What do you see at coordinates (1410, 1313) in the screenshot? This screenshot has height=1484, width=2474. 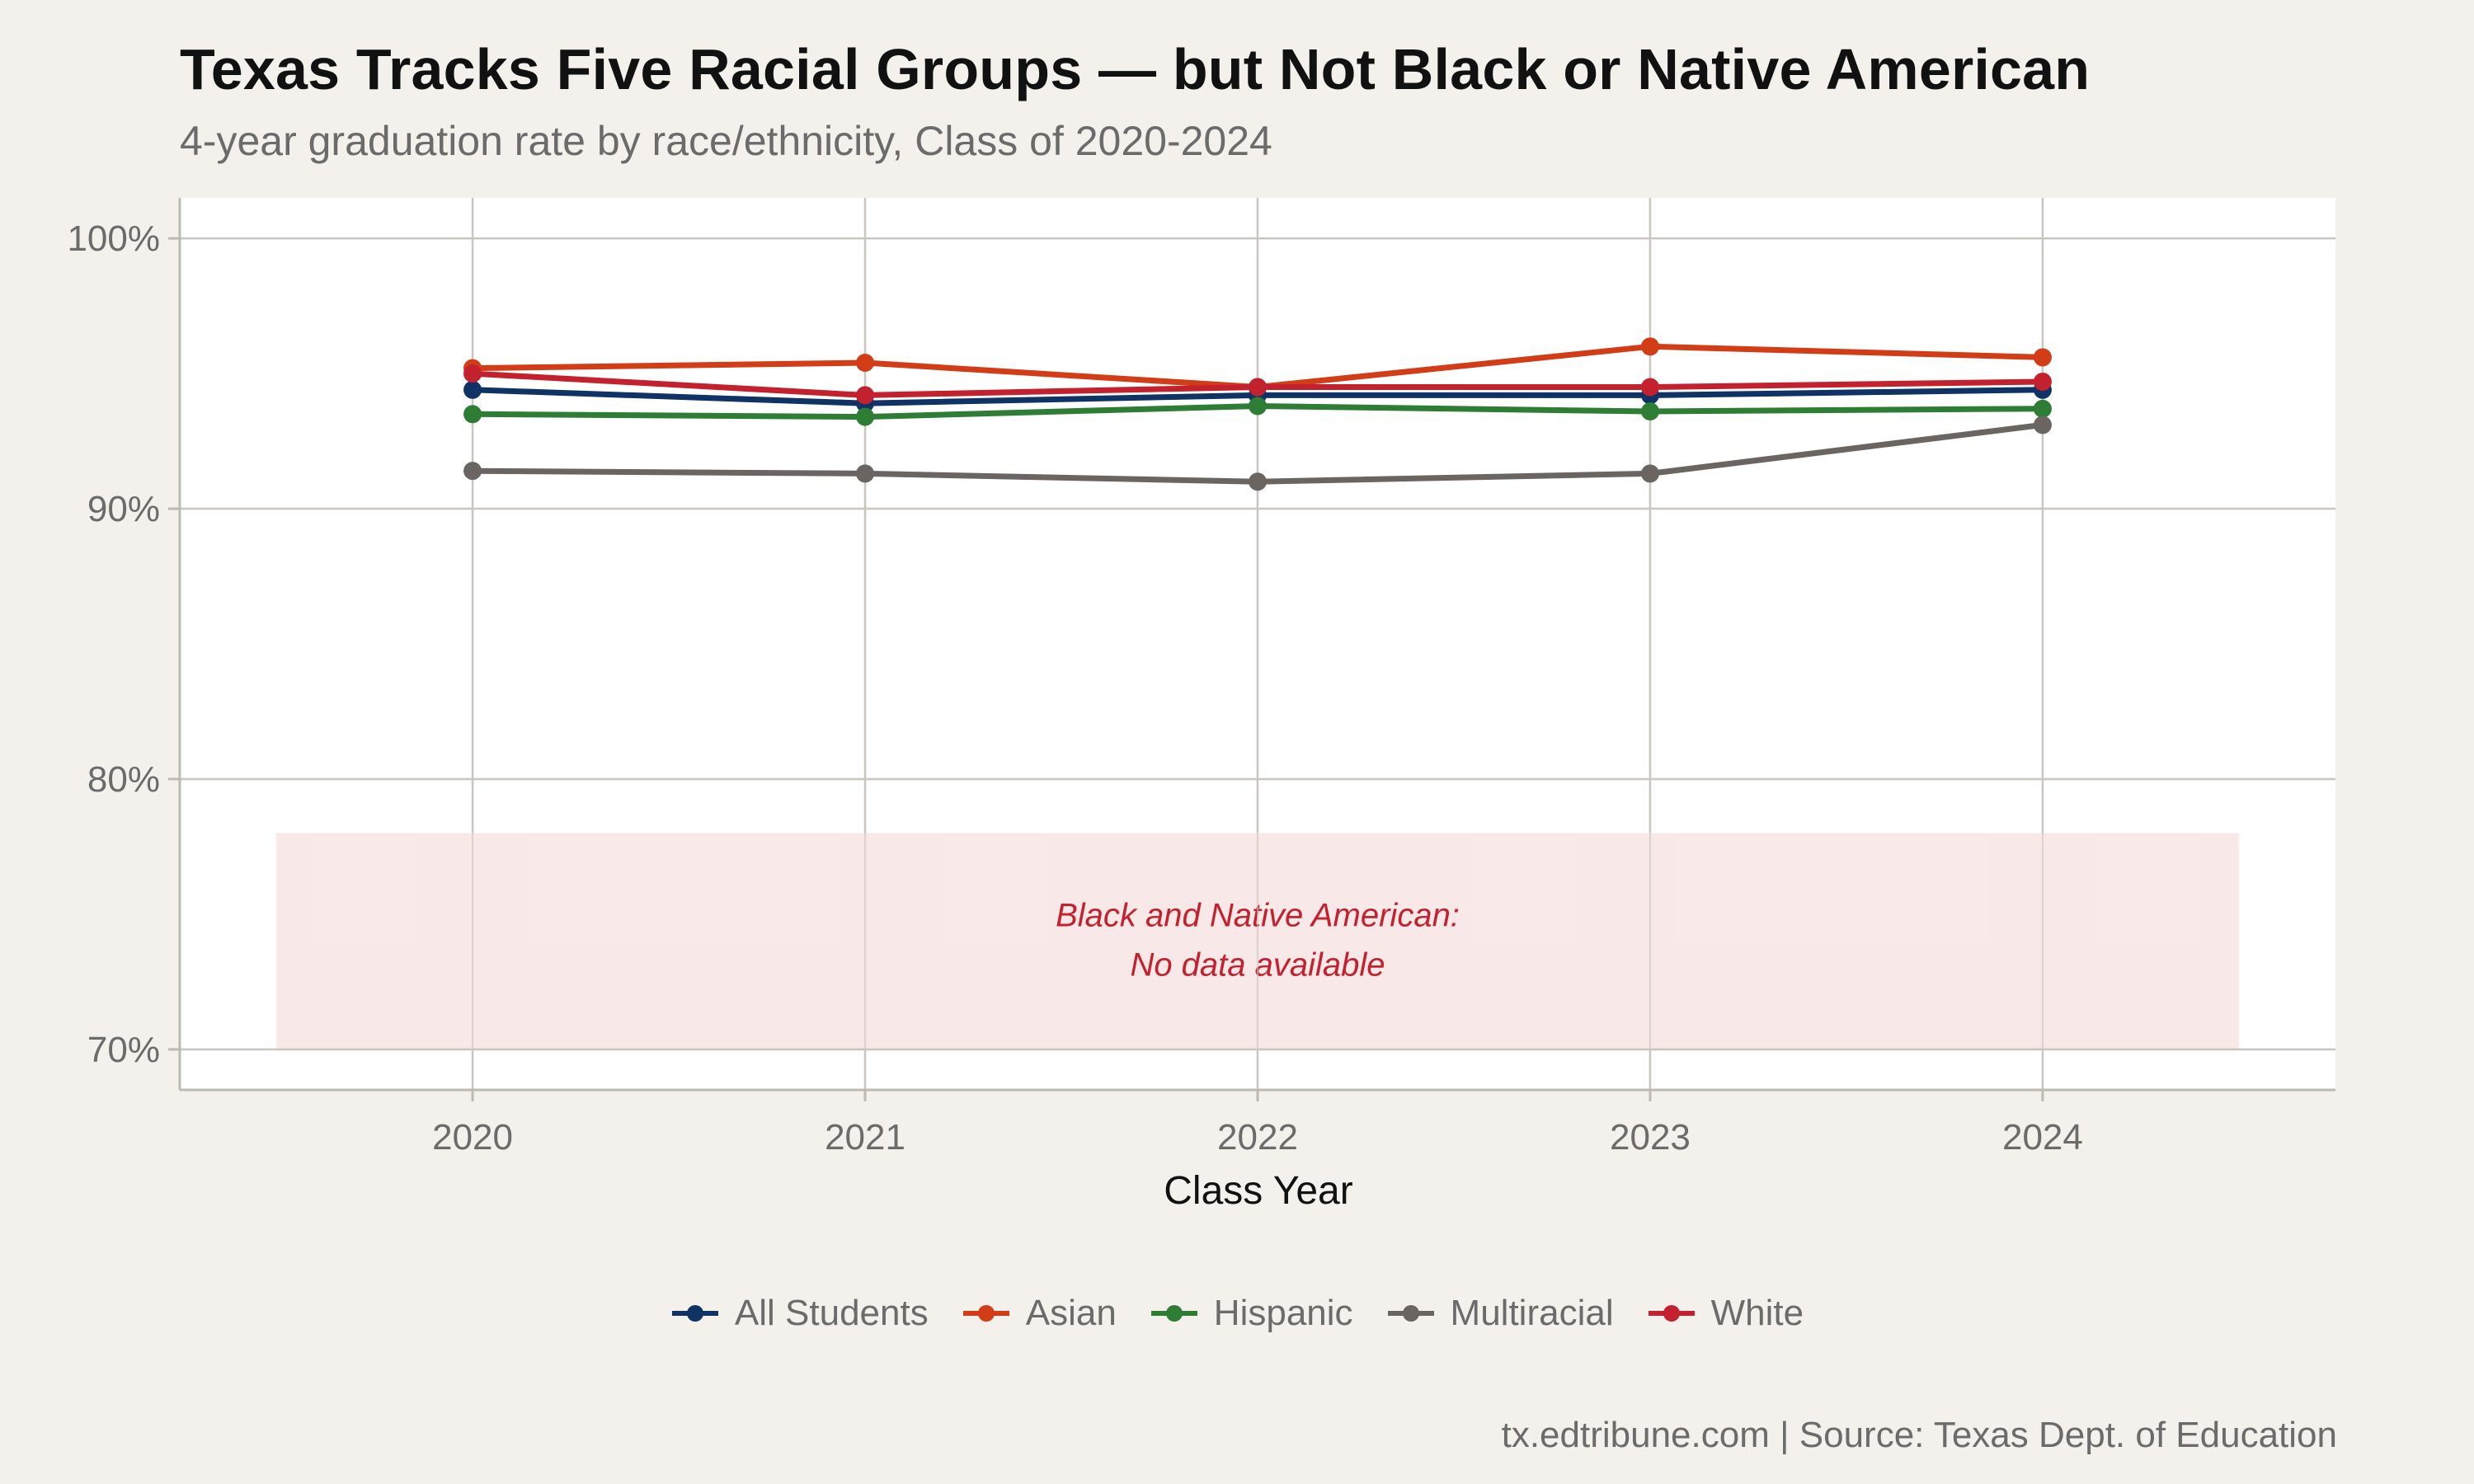 I see `legend-key-multiracial` at bounding box center [1410, 1313].